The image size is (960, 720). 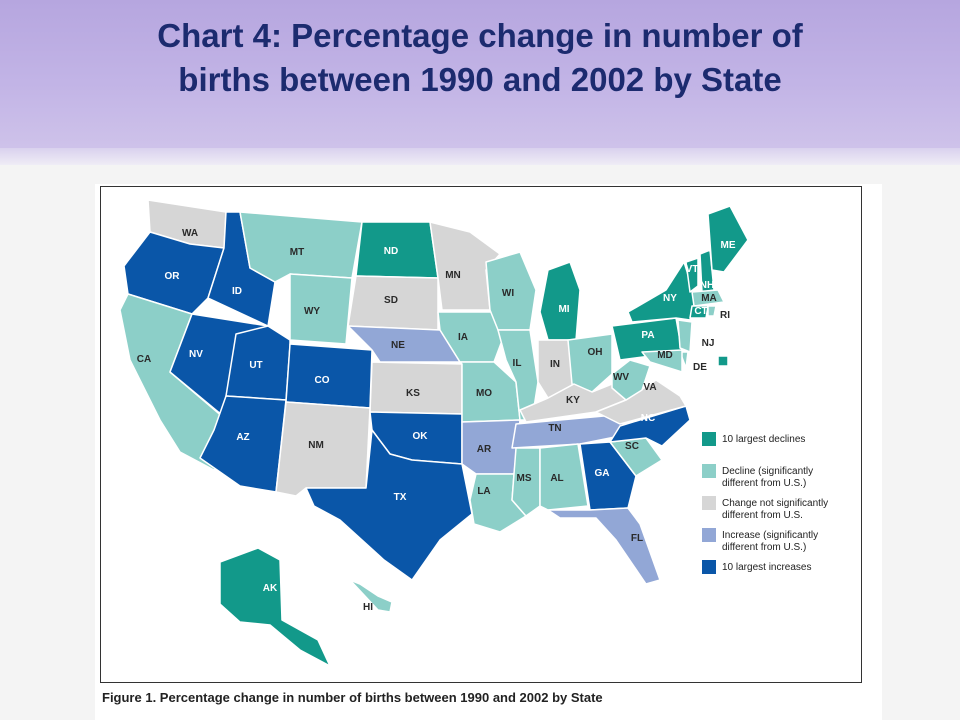 What do you see at coordinates (480, 35) in the screenshot?
I see `title-line-1: Chart 4: Percentage change in number of` at bounding box center [480, 35].